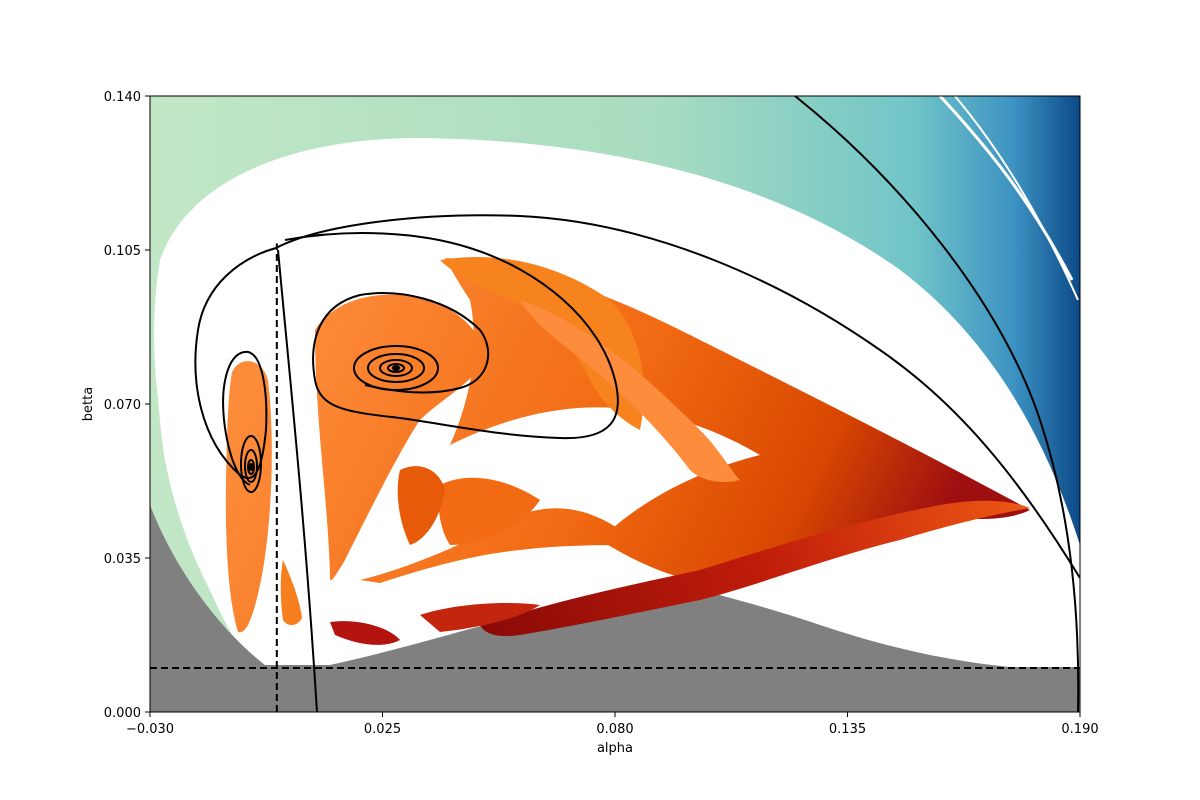 The image size is (1200, 800). Describe the element at coordinates (382, 729) in the screenshot. I see `x-tick-label: 0.025` at that location.